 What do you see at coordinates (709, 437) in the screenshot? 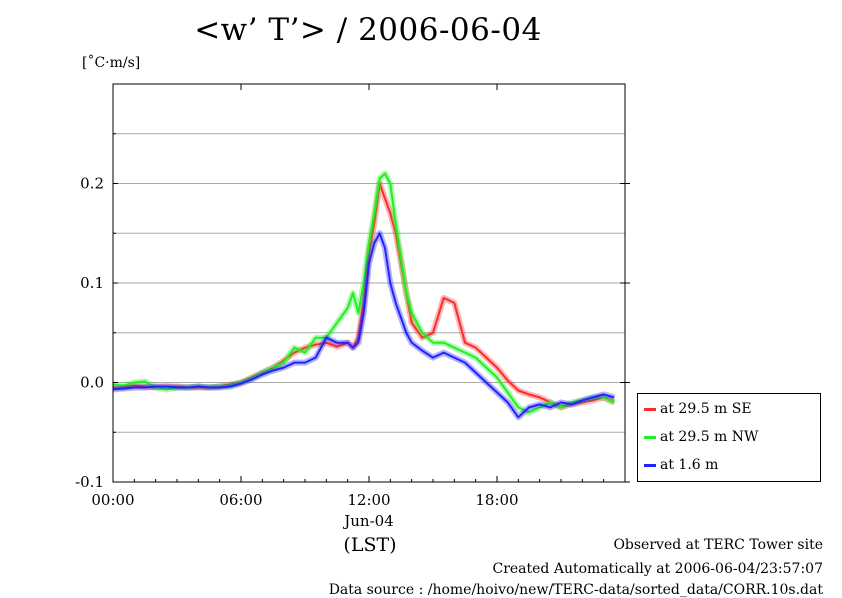
I see `legend-label-nw: at 29.5 m NW` at bounding box center [709, 437].